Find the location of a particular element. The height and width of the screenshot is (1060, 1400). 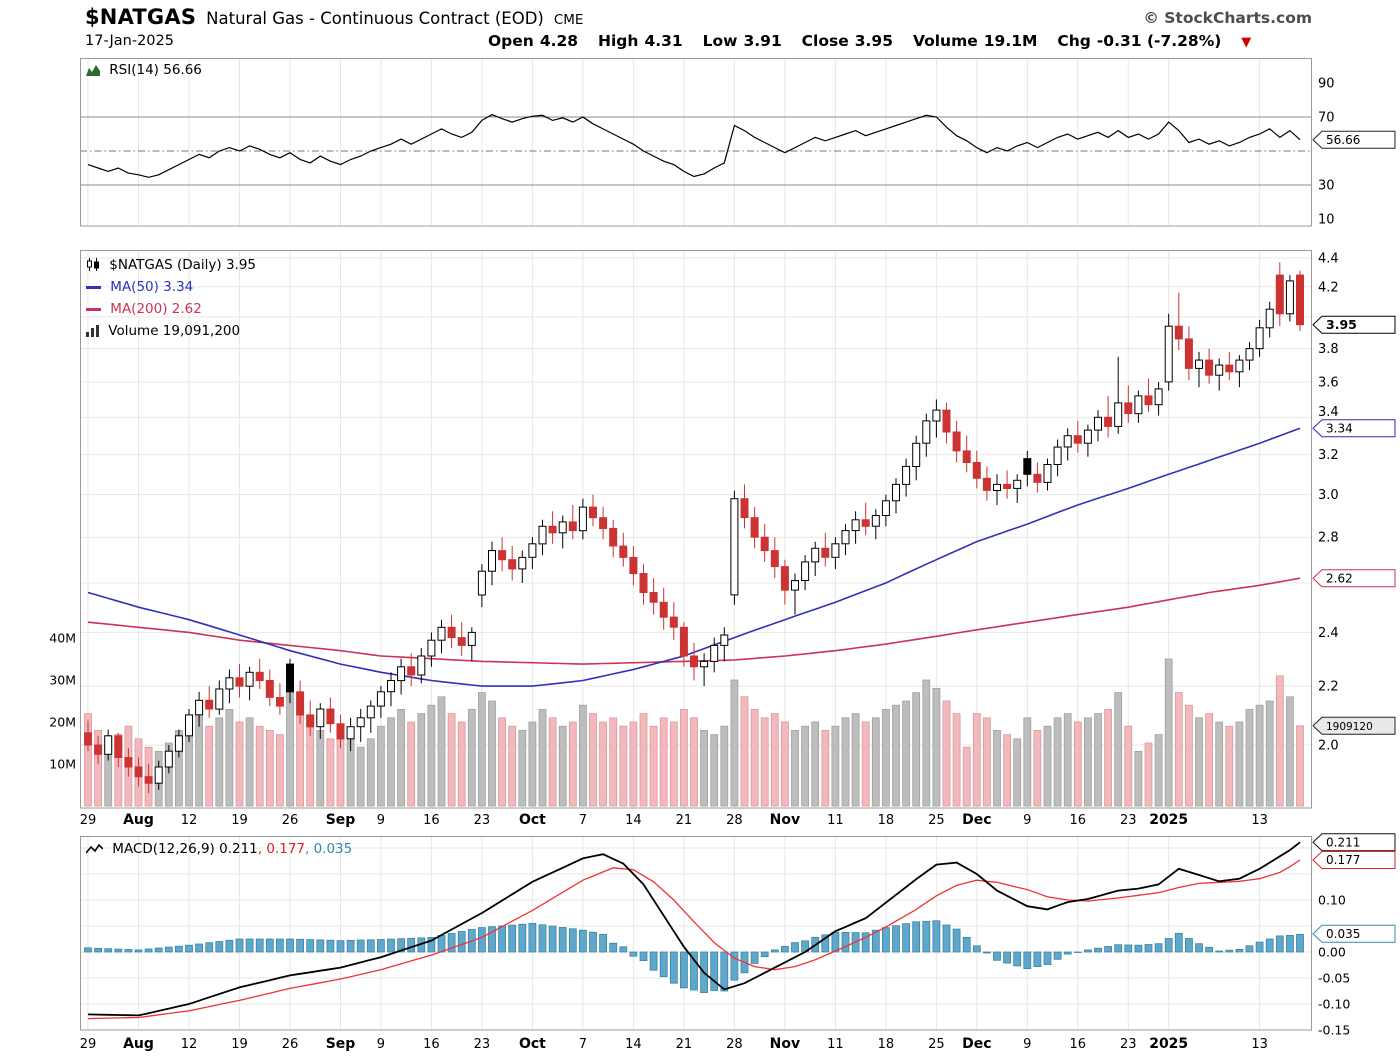

macd-line-icon is located at coordinates (94, 848).